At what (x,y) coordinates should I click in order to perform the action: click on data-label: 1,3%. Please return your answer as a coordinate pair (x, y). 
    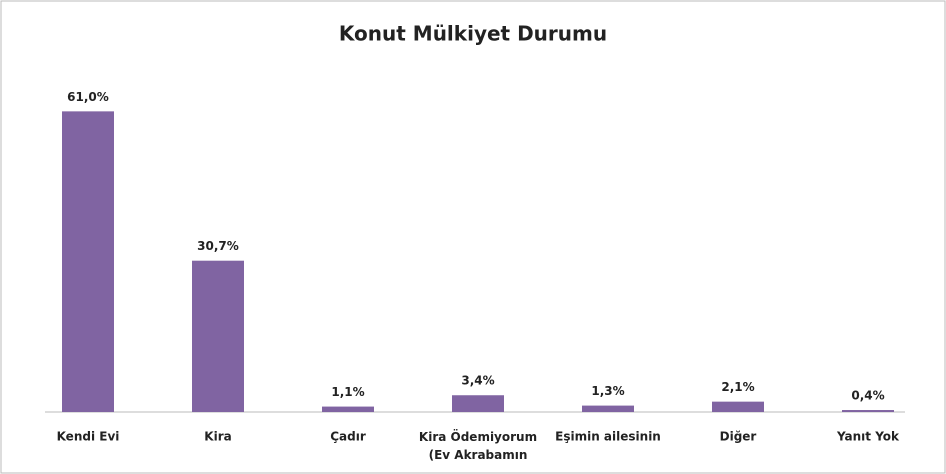
    Looking at the image, I should click on (607, 391).